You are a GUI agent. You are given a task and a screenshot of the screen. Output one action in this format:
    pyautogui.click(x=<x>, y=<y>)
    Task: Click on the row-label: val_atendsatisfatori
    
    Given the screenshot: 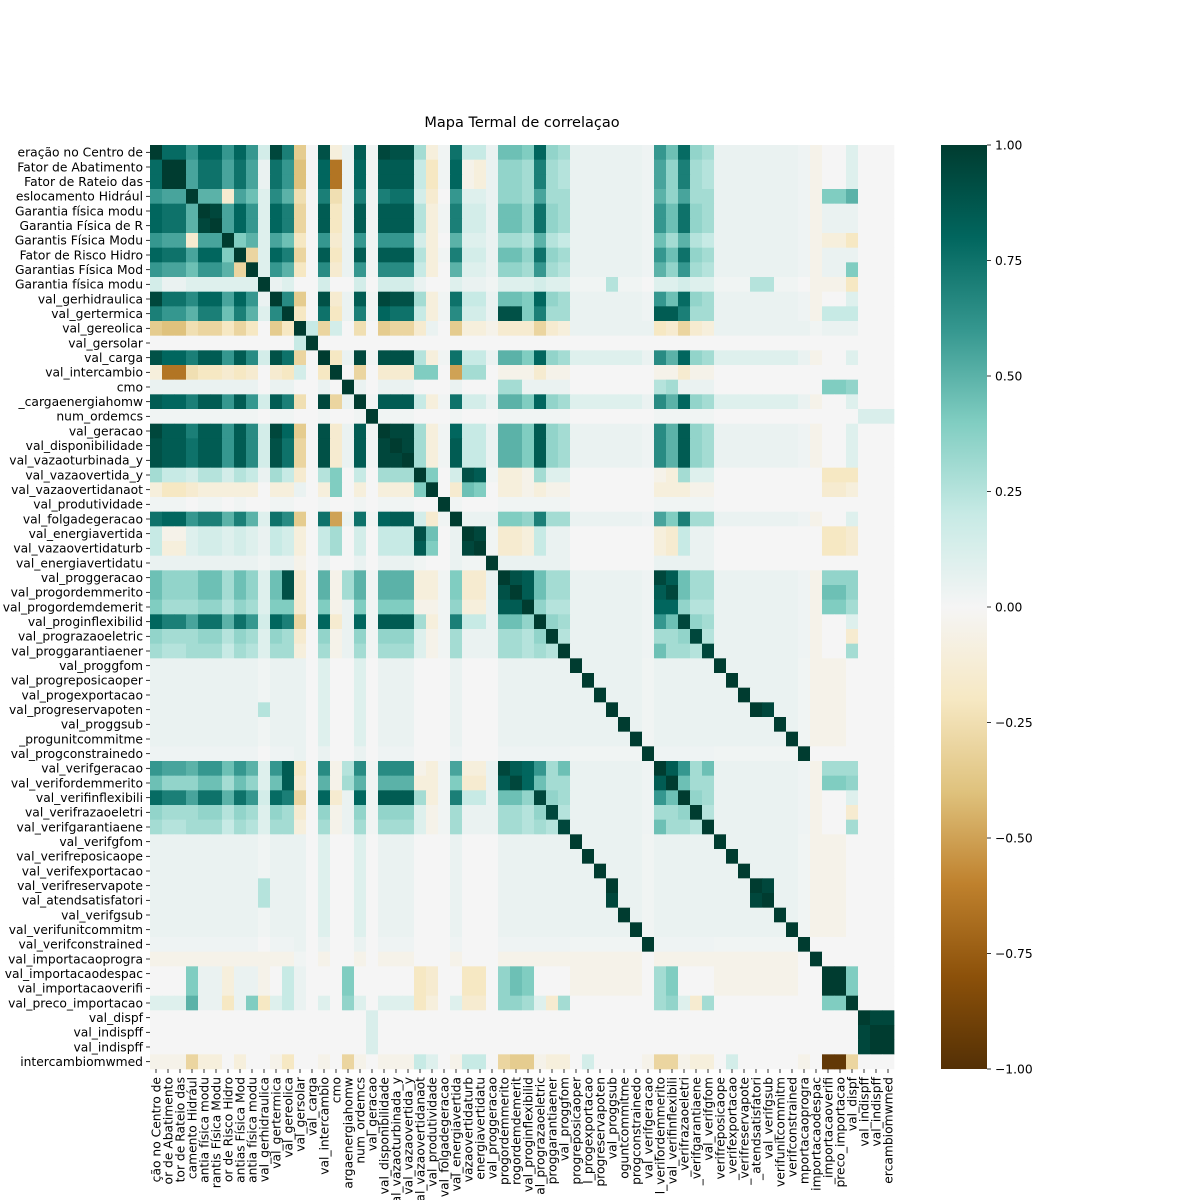 What is the action you would take?
    pyautogui.click(x=82, y=901)
    